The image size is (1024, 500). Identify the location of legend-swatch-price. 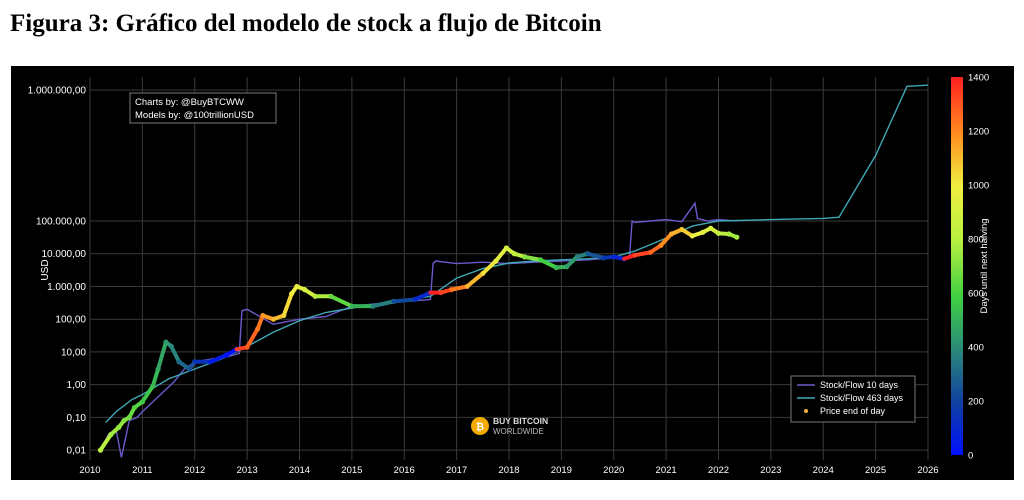
(806, 411).